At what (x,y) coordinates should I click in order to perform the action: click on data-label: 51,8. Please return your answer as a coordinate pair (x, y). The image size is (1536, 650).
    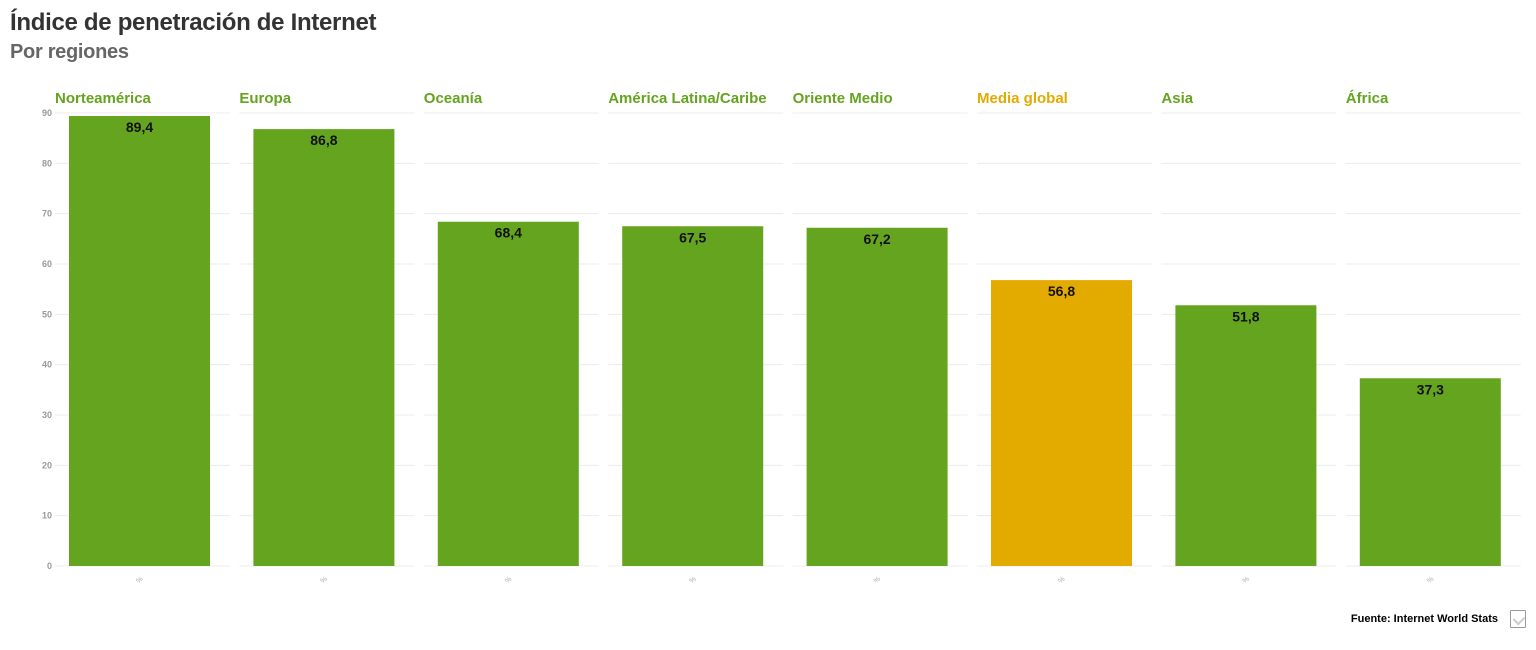
    Looking at the image, I should click on (1245, 316).